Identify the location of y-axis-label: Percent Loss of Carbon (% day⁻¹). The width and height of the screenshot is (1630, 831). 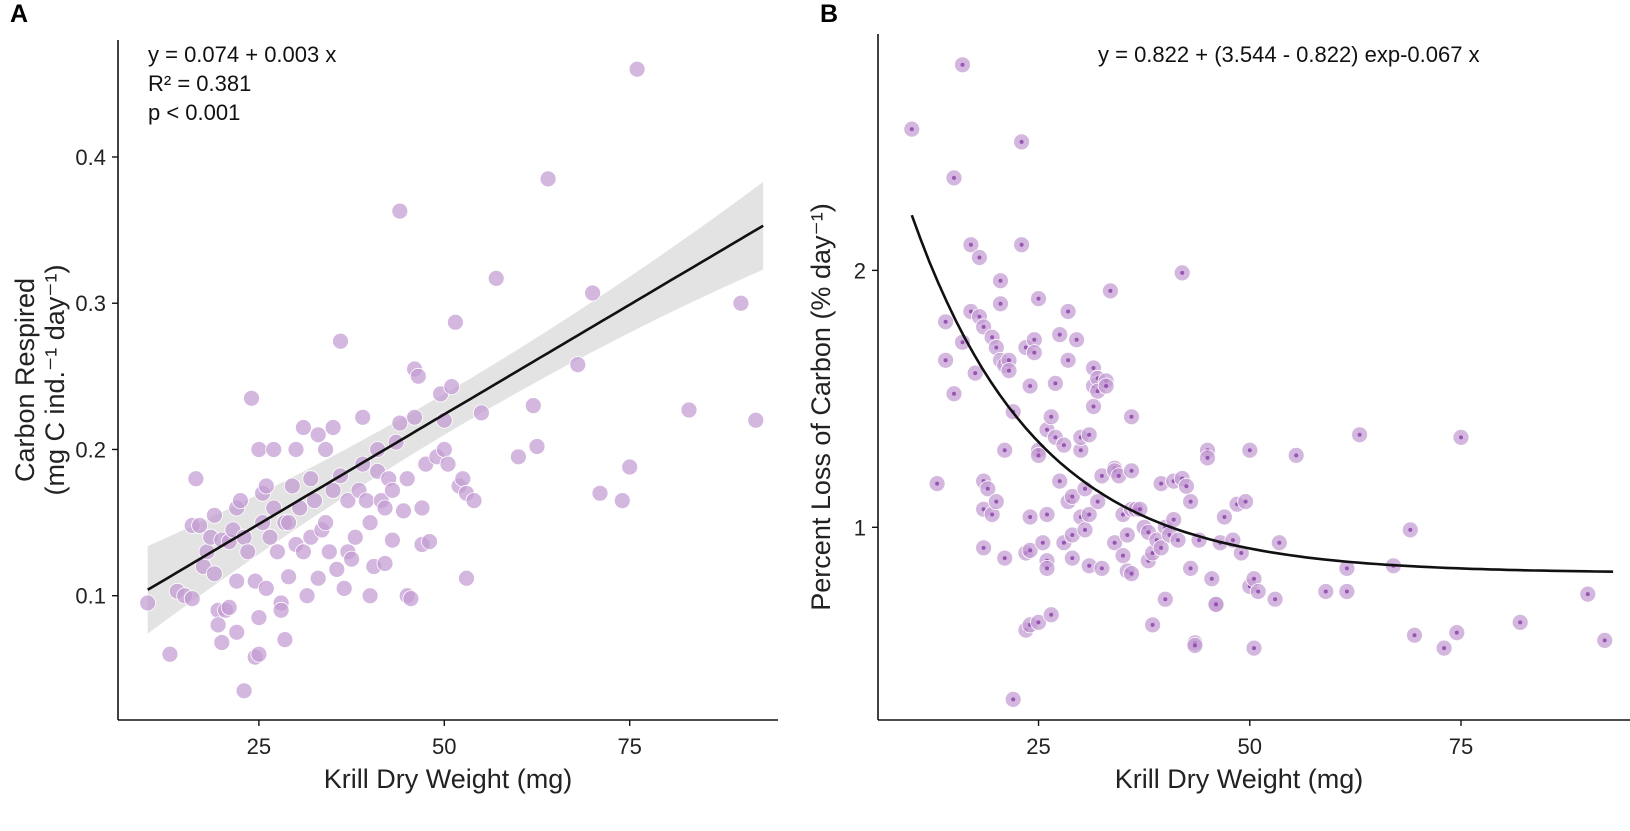
(821, 406).